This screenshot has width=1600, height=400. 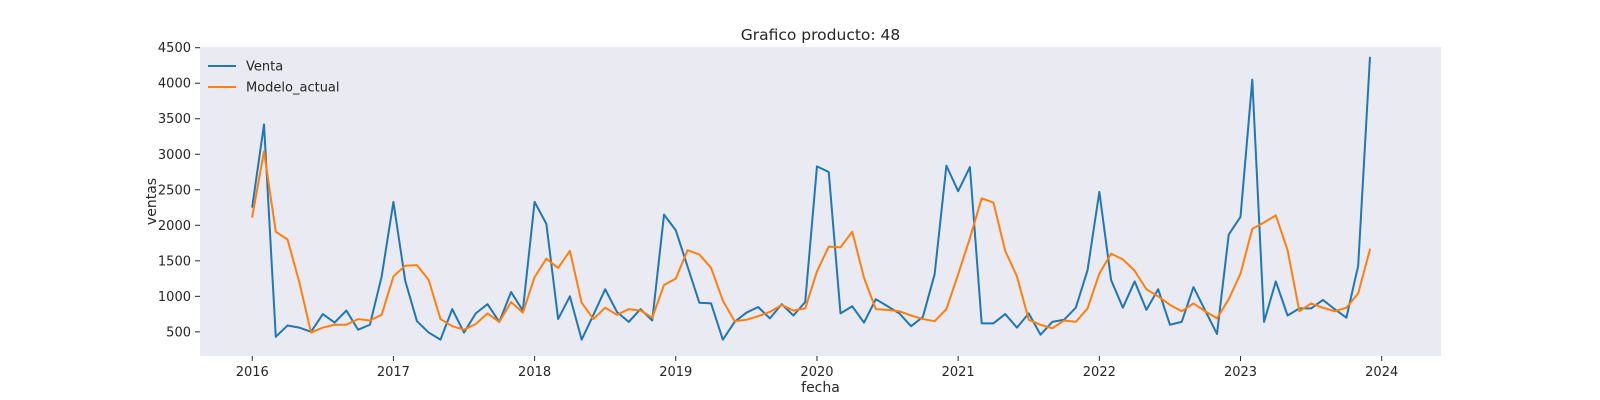 I want to click on x-tick-label: 2021, so click(x=958, y=372).